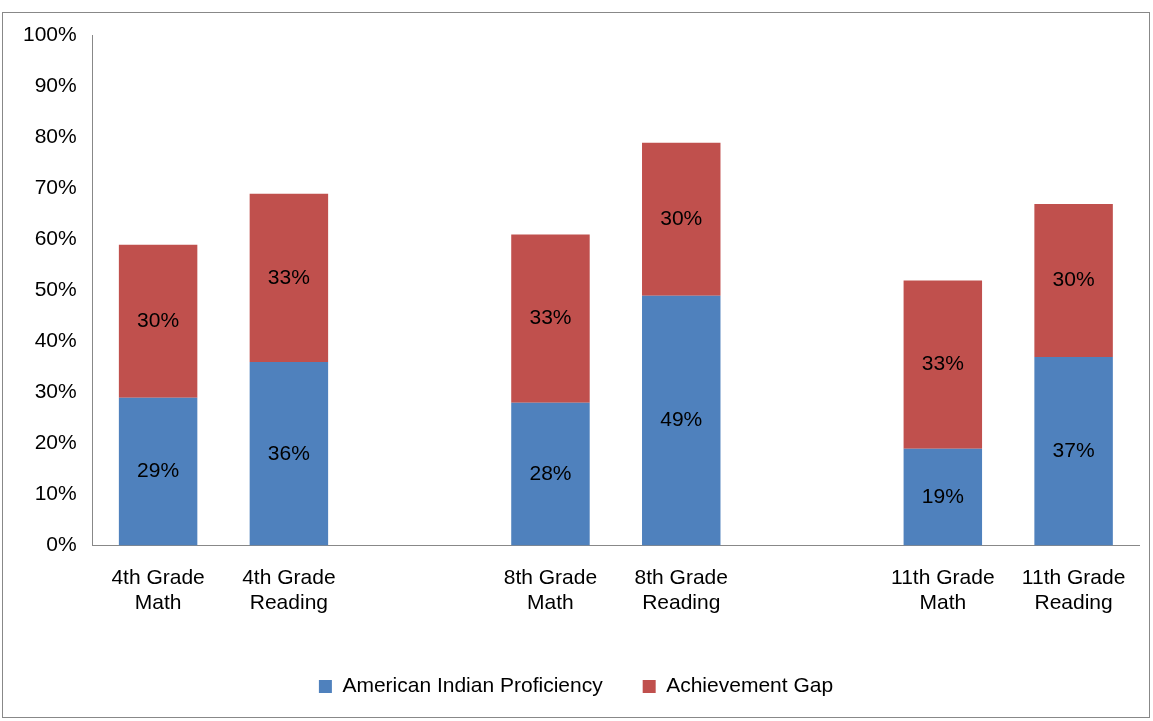 The height and width of the screenshot is (721, 1153). I want to click on data-label: 36%, so click(288, 452).